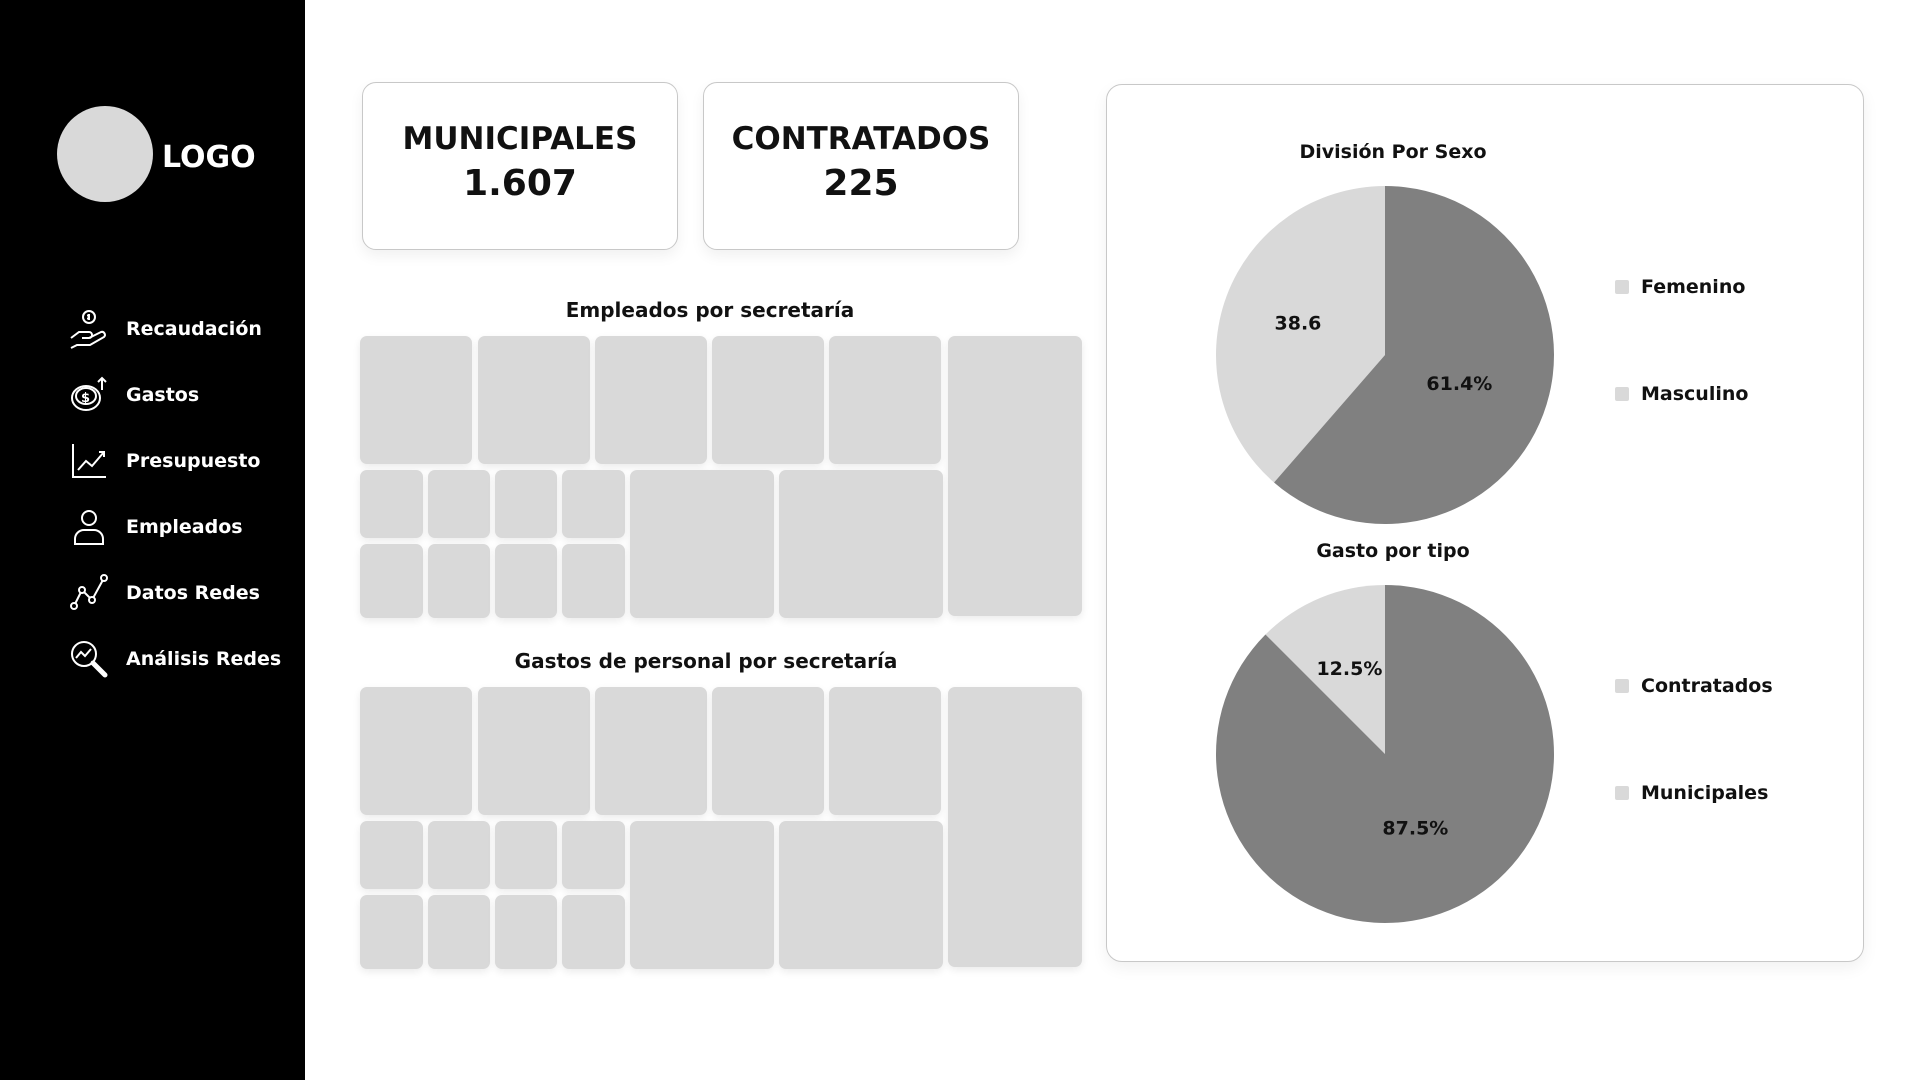 The width and height of the screenshot is (1920, 1080). I want to click on legend-item-femenino: Femenino, so click(1680, 287).